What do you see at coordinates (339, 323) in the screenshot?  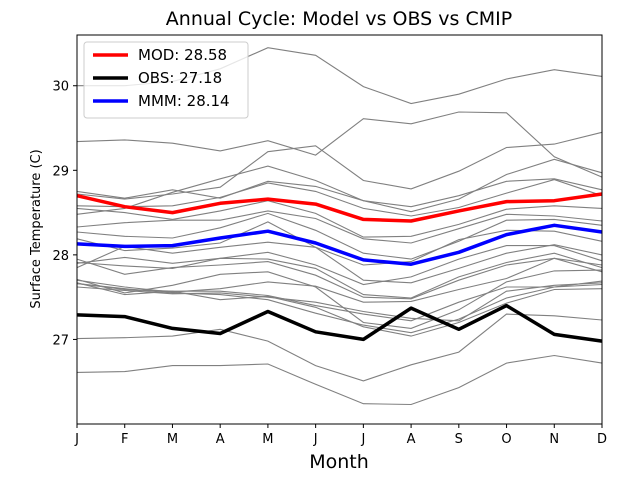 I see `series-line-obs` at bounding box center [339, 323].